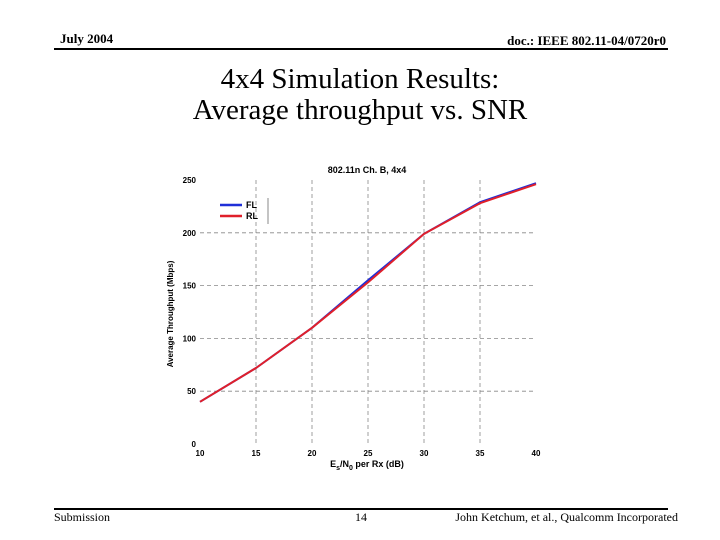 The height and width of the screenshot is (540, 720). Describe the element at coordinates (424, 453) in the screenshot. I see `x-tick-label-30: 30` at that location.